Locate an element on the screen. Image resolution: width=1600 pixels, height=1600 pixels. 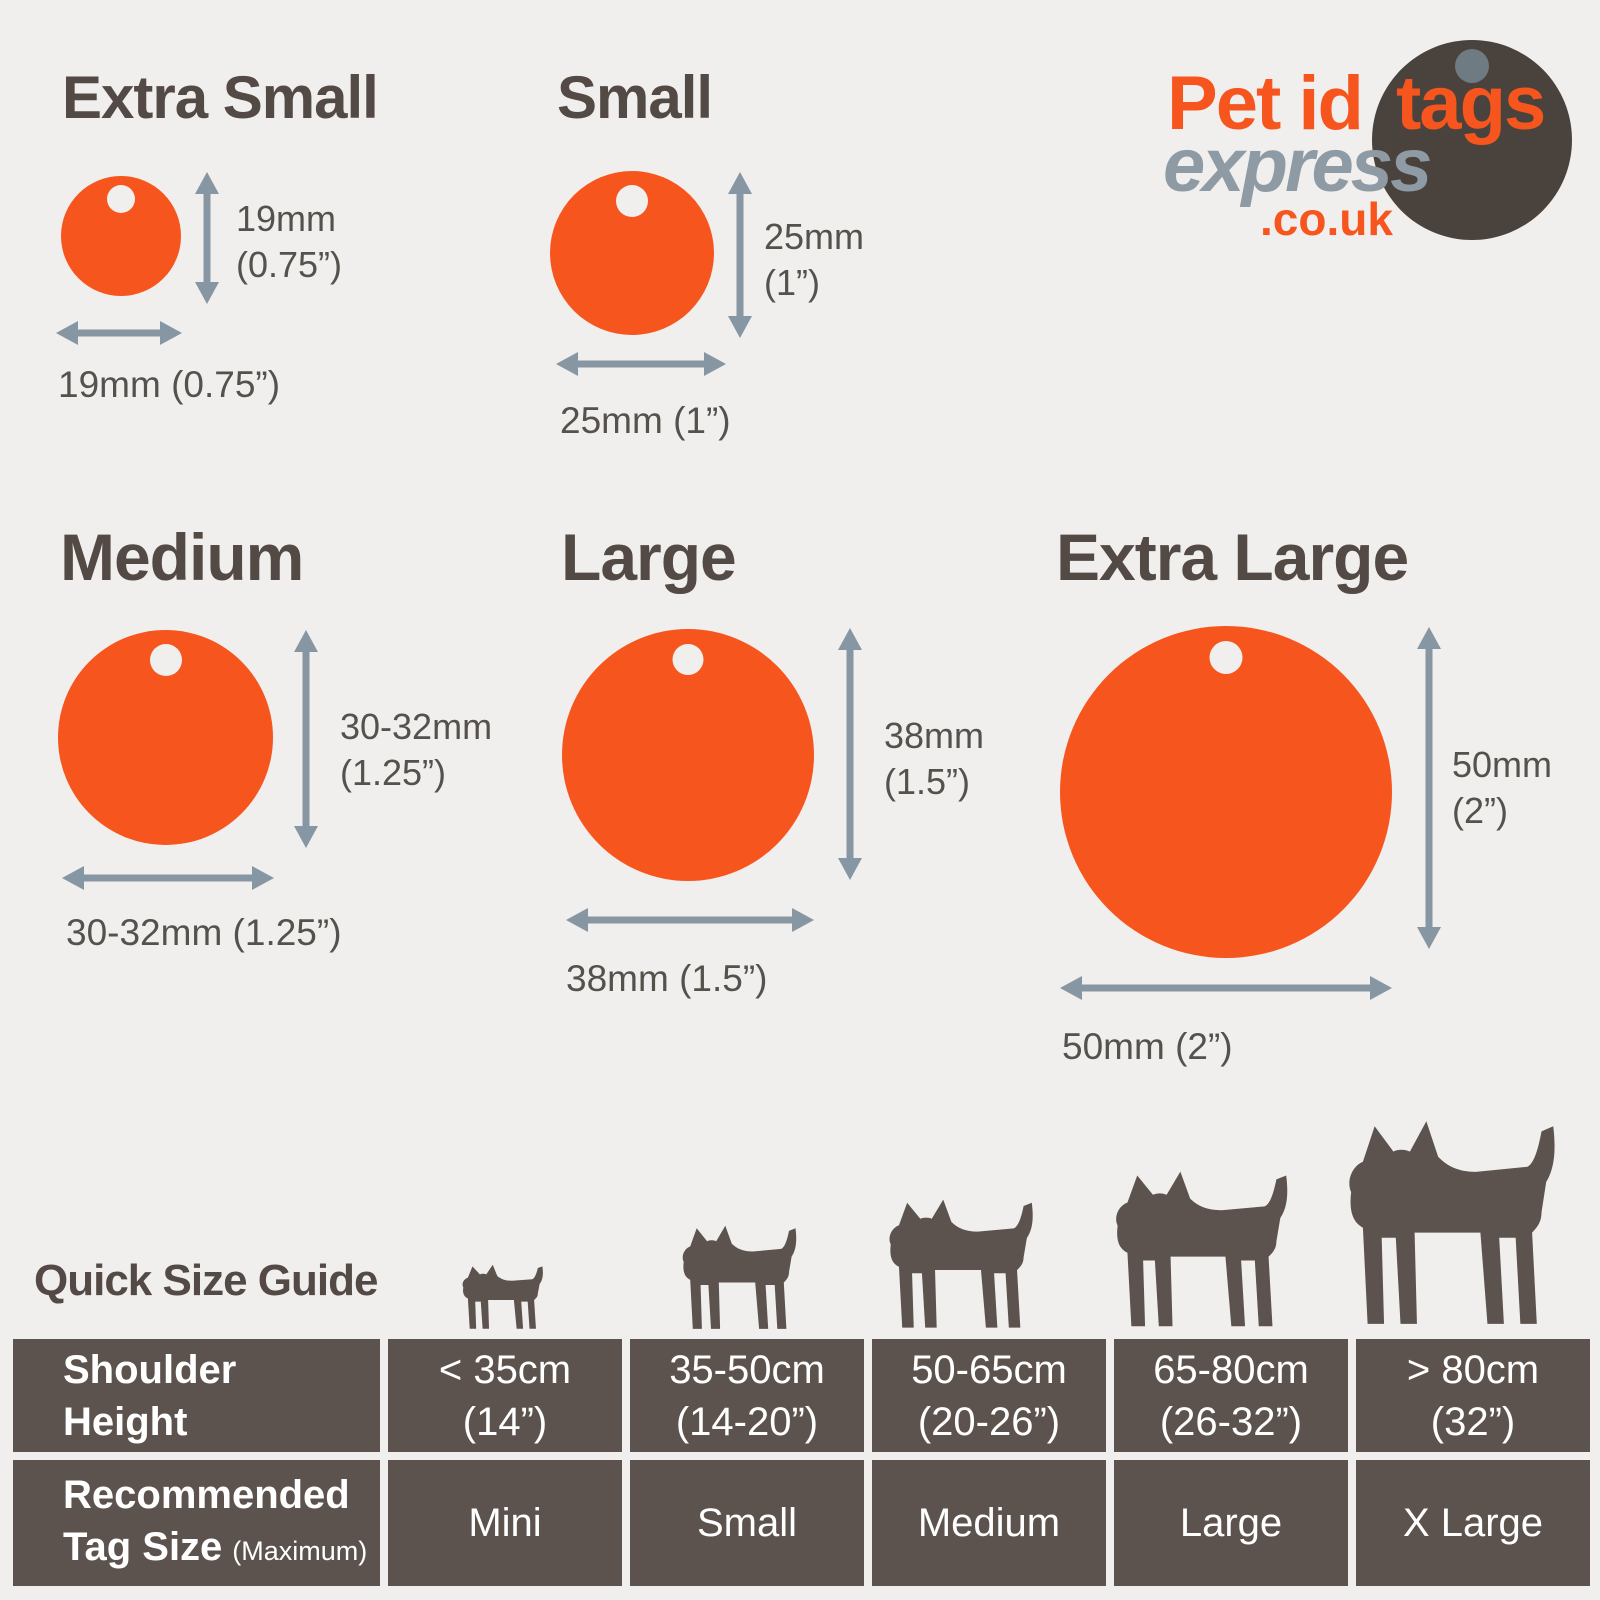
logo-tag-circle is located at coordinates (1472, 140).